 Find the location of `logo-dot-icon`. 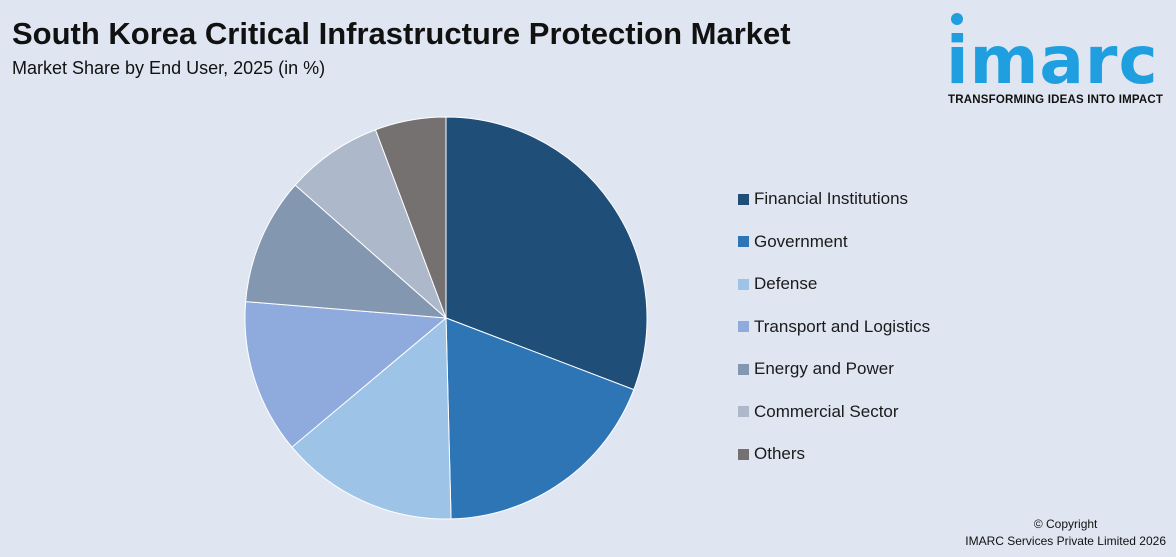

logo-dot-icon is located at coordinates (957, 19).